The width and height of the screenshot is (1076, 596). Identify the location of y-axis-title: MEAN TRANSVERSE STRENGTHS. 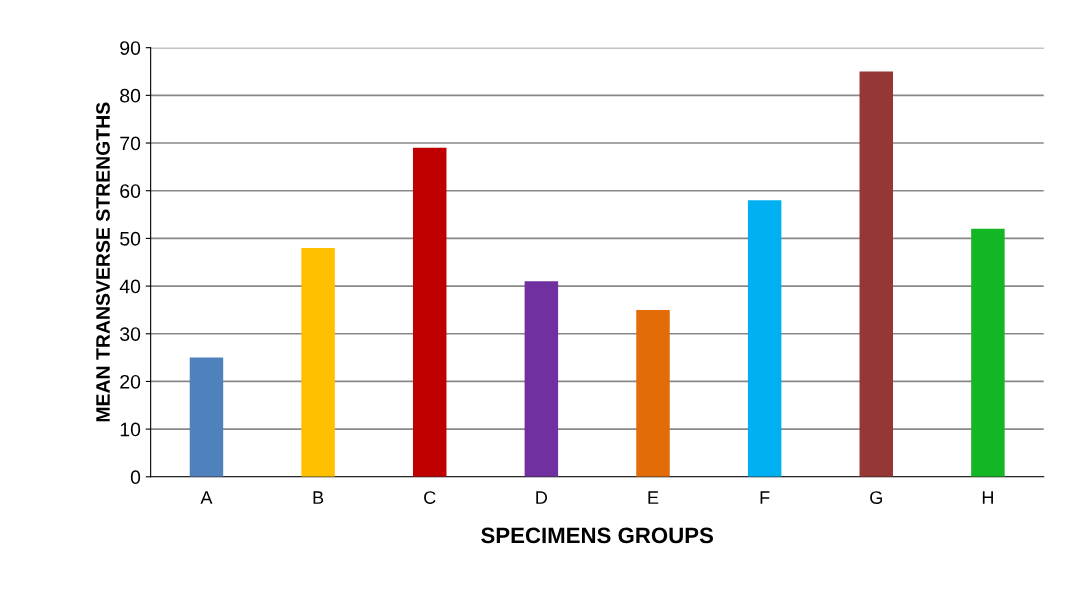
(103, 262).